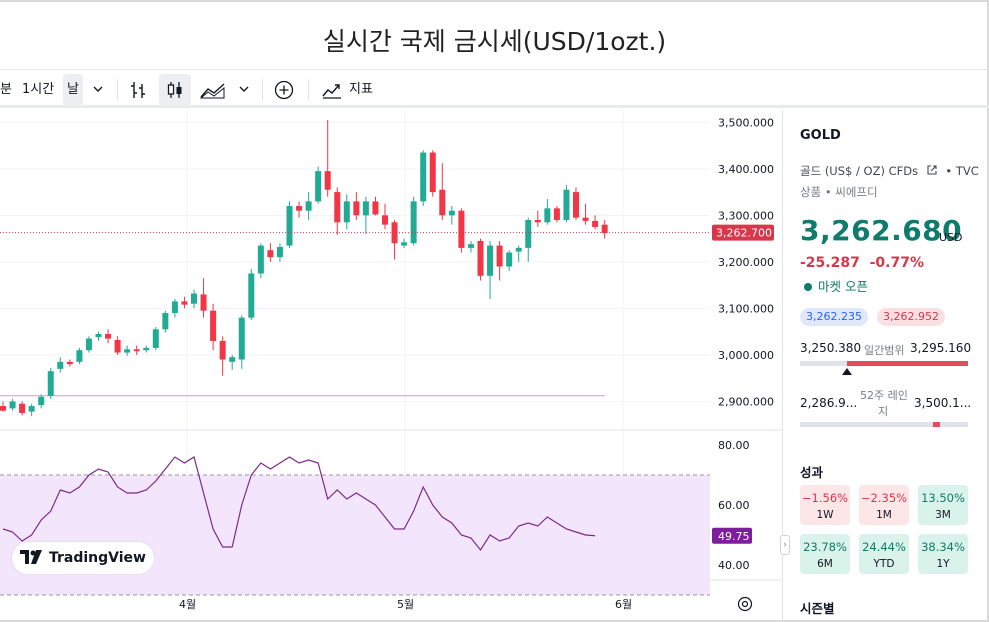 The width and height of the screenshot is (989, 622). I want to click on price-axis-label: 3,500.000, so click(746, 122).